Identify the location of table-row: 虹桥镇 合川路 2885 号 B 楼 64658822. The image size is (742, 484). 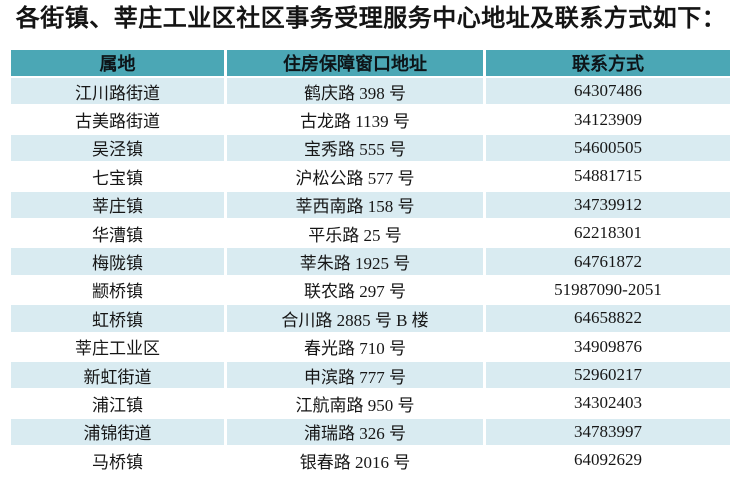
(370, 319).